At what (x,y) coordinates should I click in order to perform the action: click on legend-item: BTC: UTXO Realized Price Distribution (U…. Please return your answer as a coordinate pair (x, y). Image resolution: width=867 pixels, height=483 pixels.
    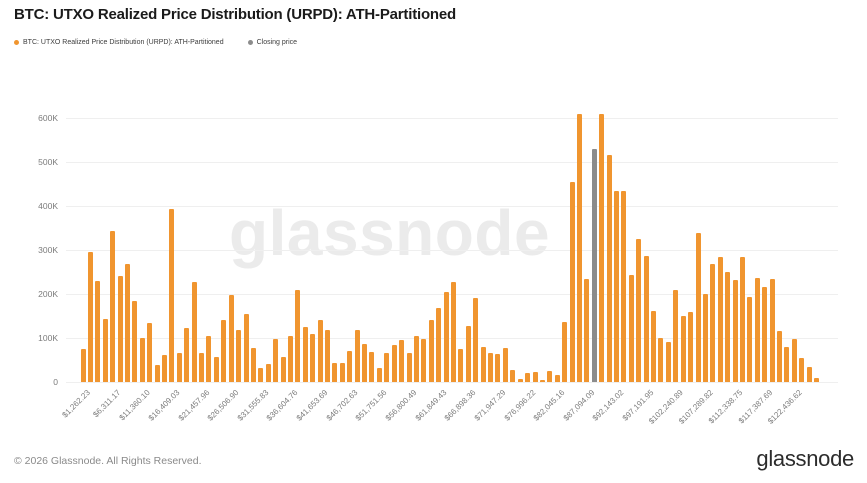
    Looking at the image, I should click on (119, 42).